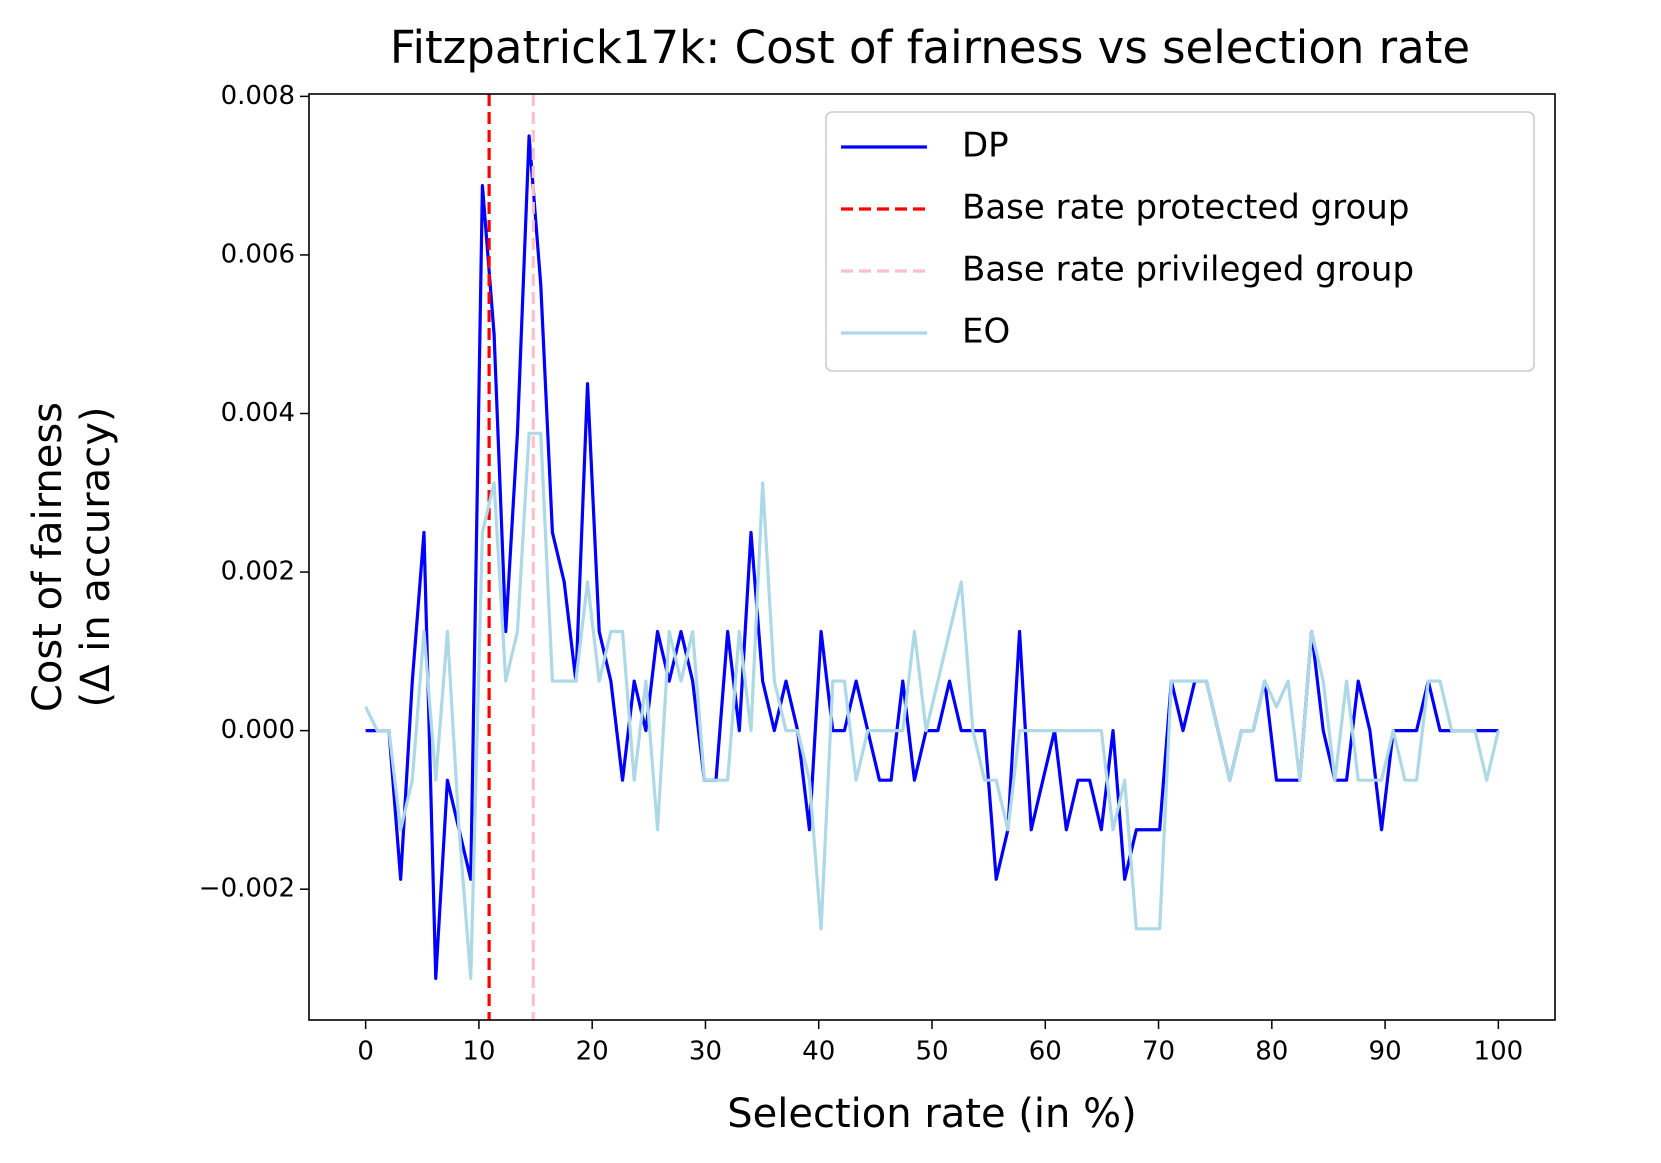  What do you see at coordinates (1180, 241) in the screenshot?
I see `legend-box` at bounding box center [1180, 241].